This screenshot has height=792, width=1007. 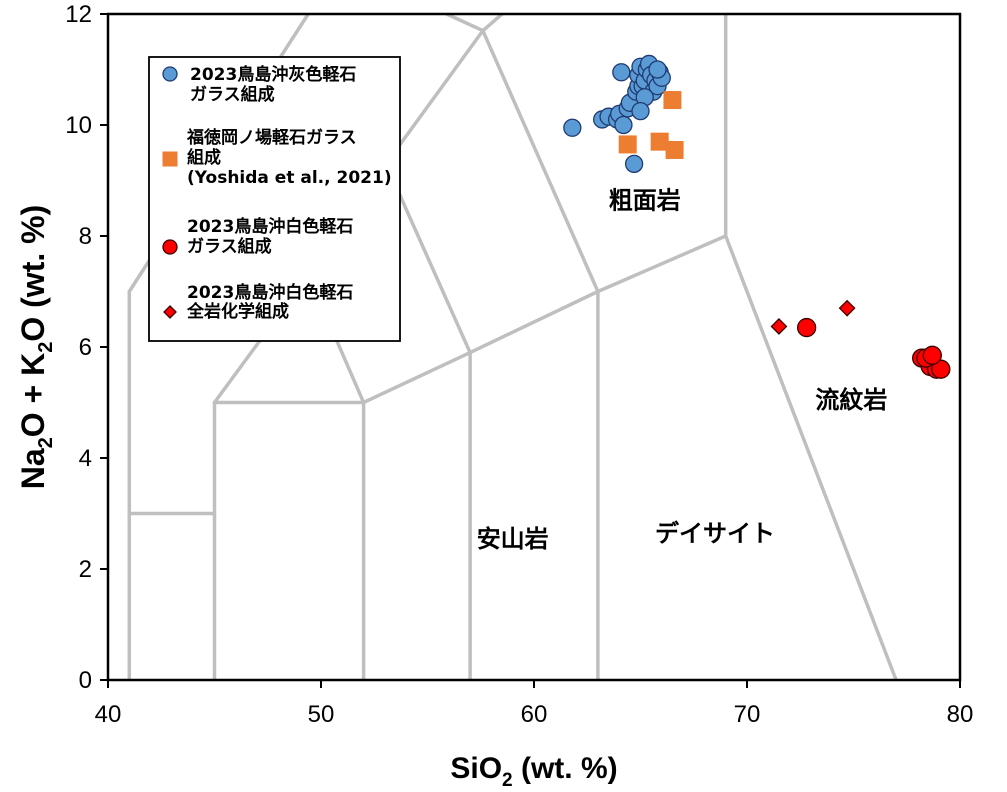 I want to click on y-axis-title: Na2O + K2O (wt. %), so click(x=36, y=347).